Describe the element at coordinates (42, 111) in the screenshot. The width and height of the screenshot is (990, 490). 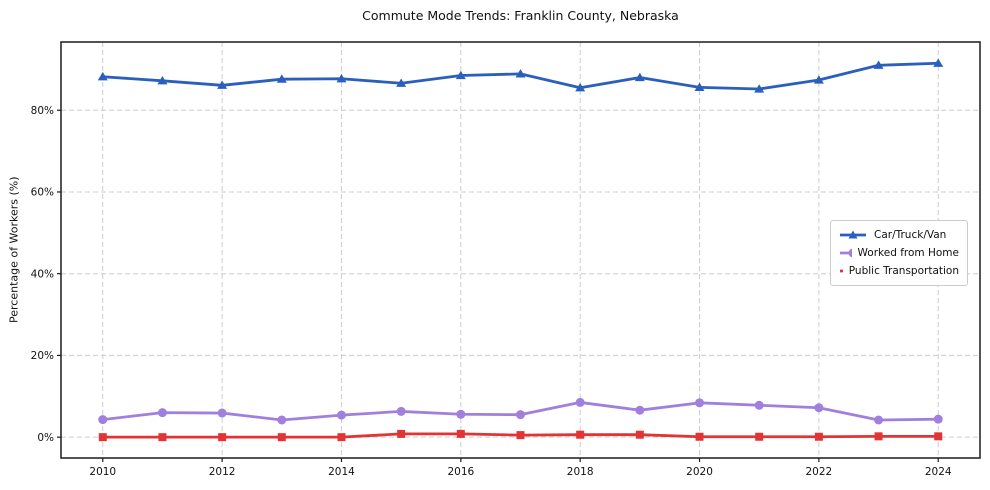
I see `y-tick-label: 80%` at that location.